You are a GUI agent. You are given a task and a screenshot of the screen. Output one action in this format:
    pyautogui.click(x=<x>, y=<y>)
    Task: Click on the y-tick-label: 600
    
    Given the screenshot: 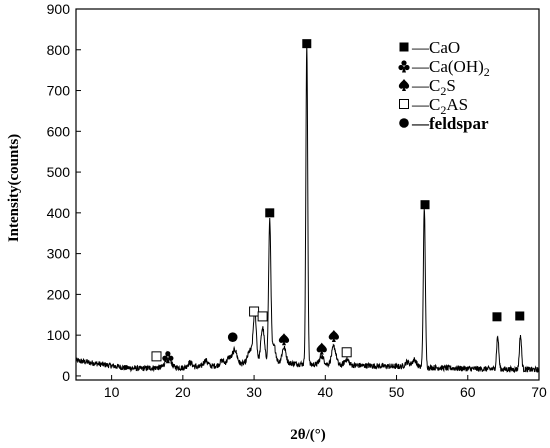 What is the action you would take?
    pyautogui.click(x=59, y=131)
    